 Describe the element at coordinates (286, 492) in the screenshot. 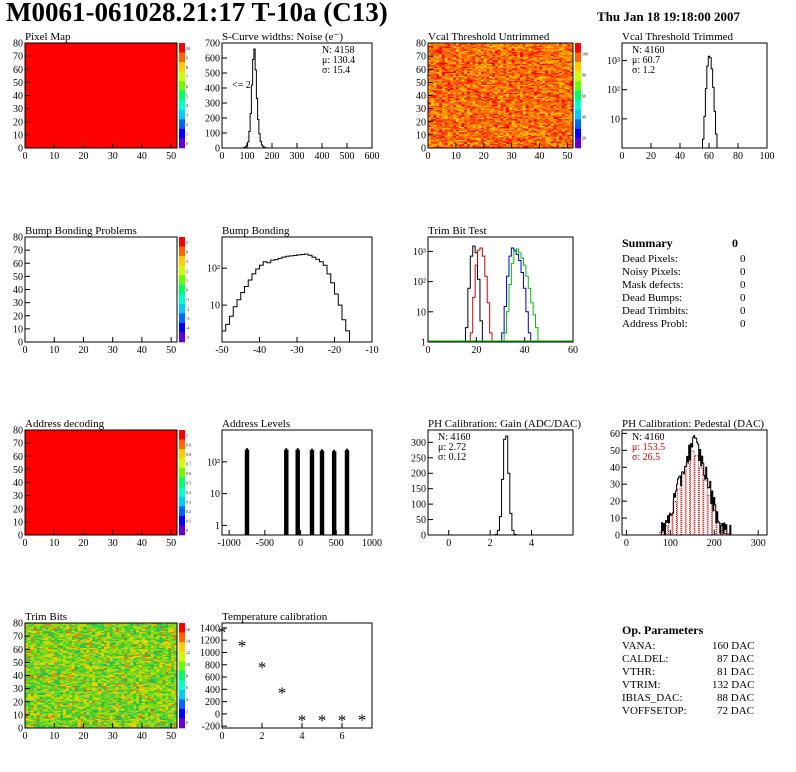

I see `histogram-line` at that location.